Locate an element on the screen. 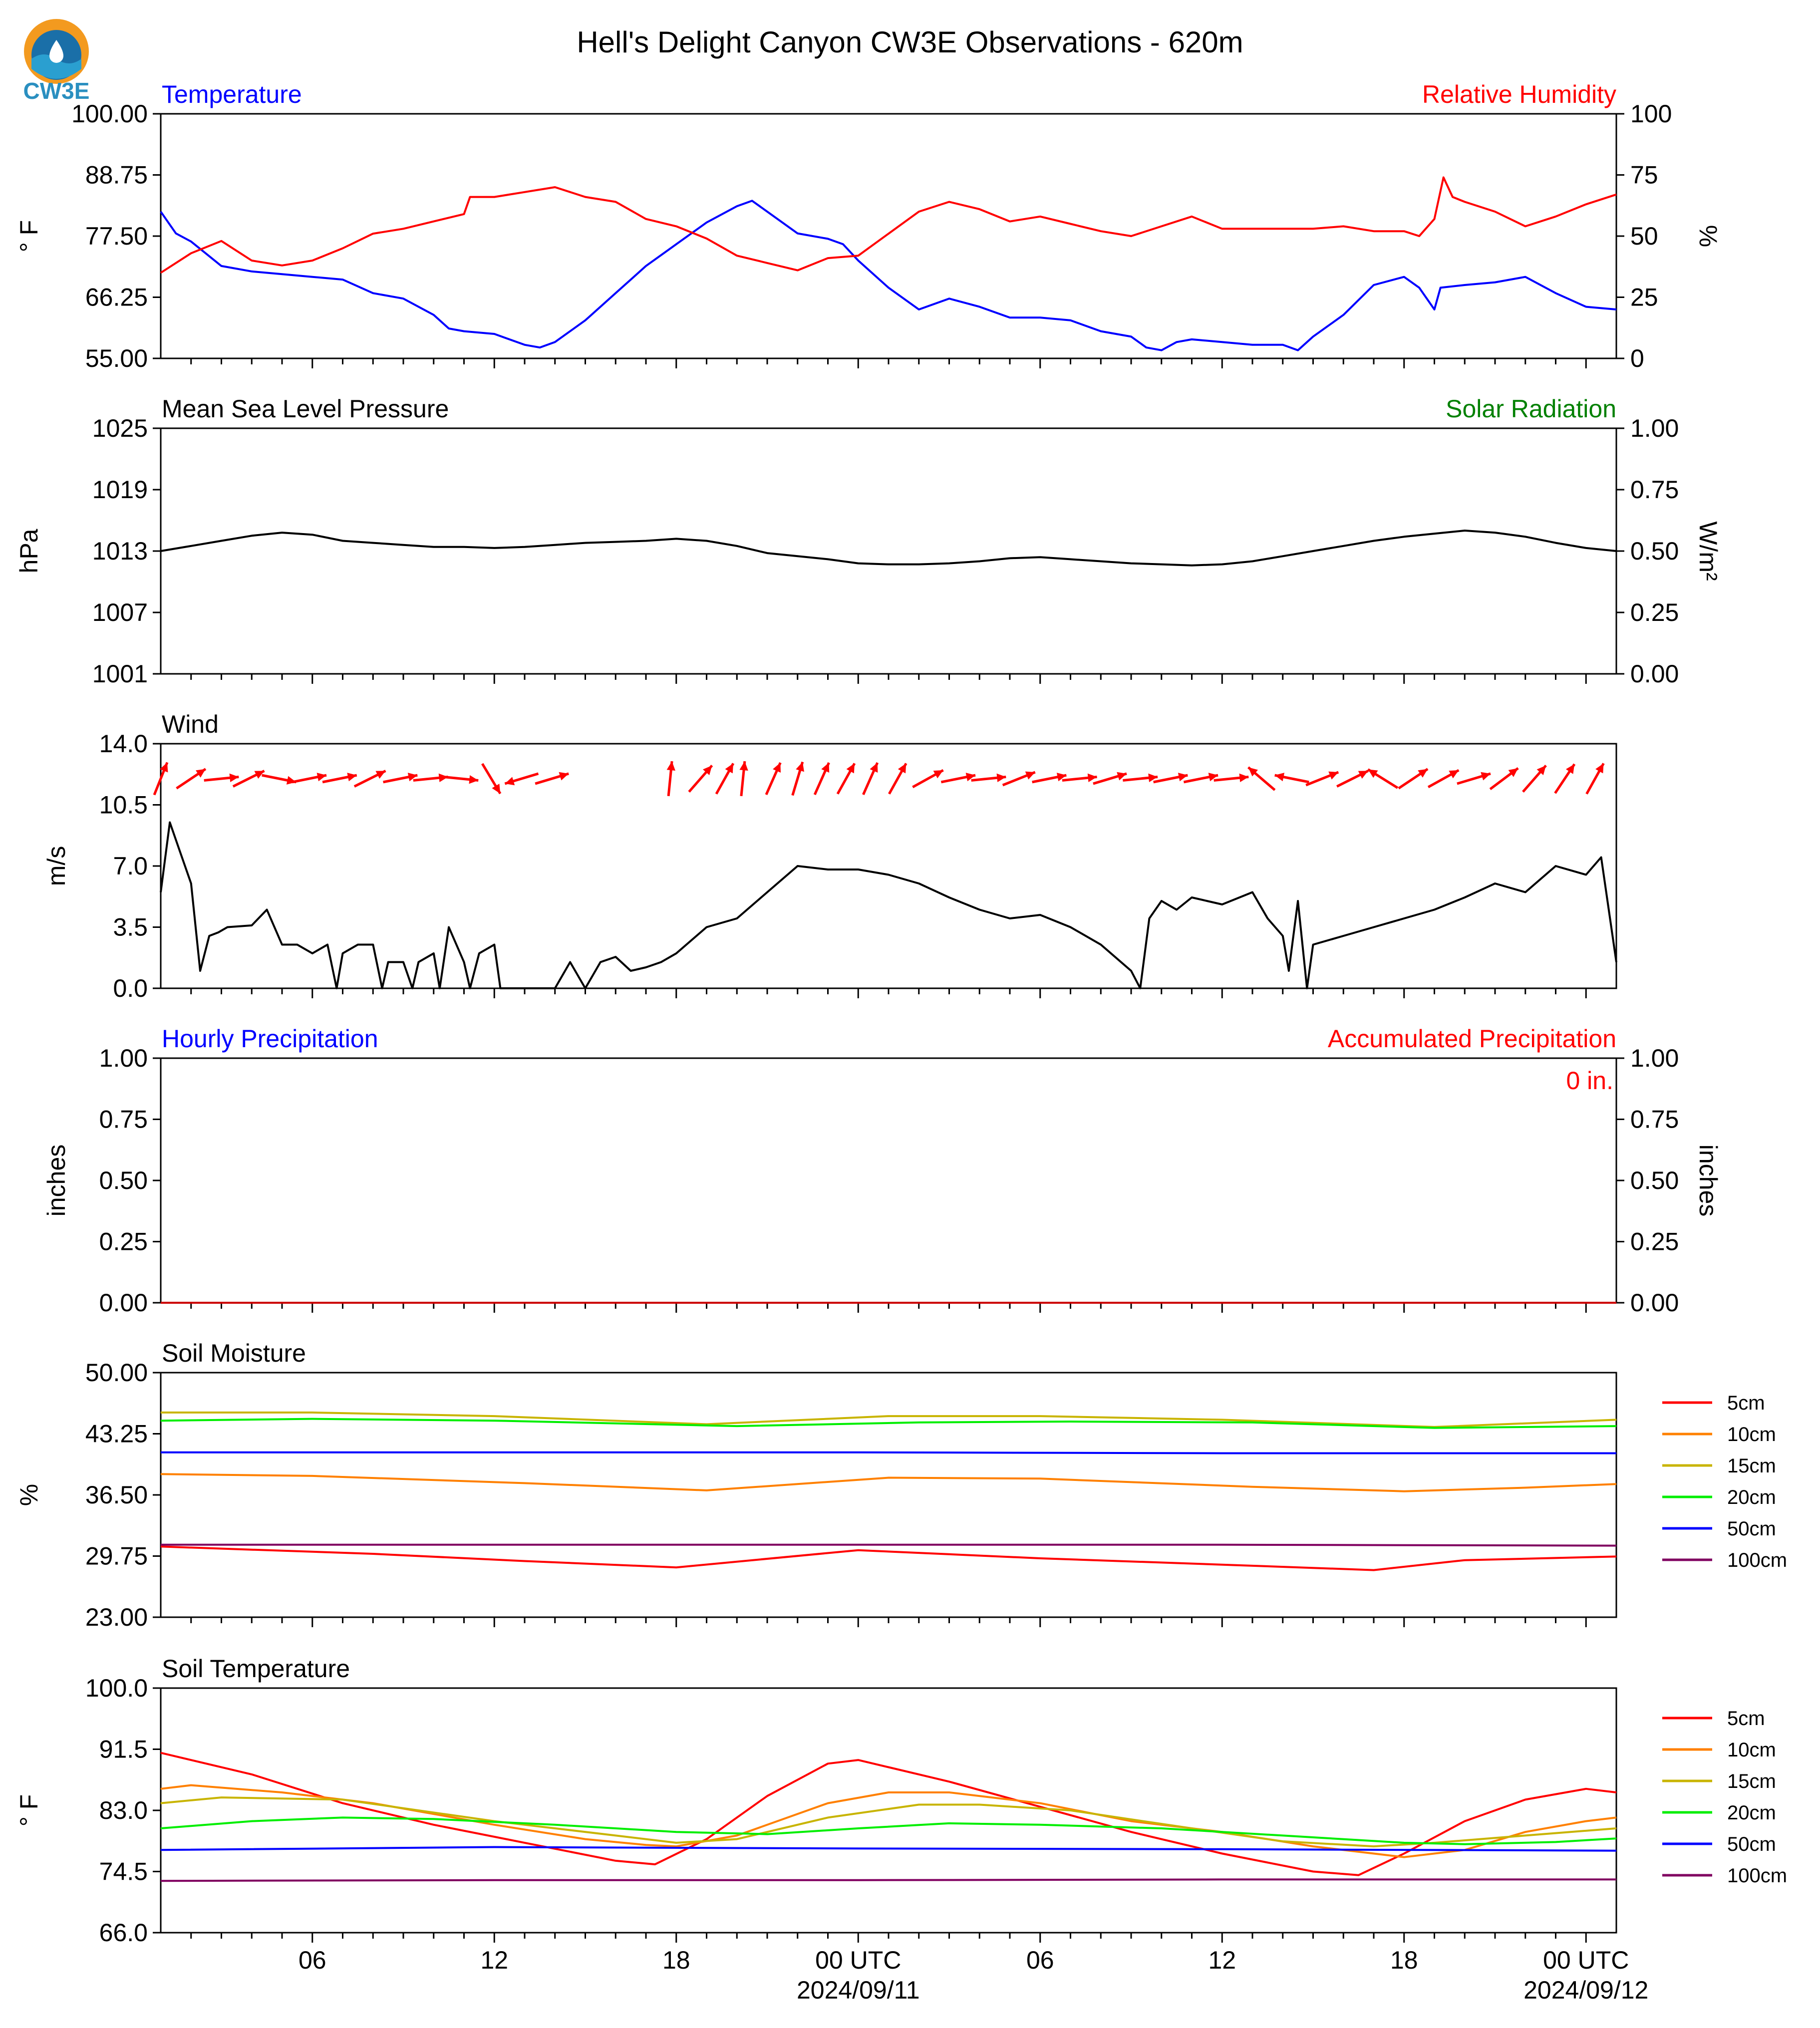 The height and width of the screenshot is (2028, 1820). series-line-10cm is located at coordinates (888, 1482).